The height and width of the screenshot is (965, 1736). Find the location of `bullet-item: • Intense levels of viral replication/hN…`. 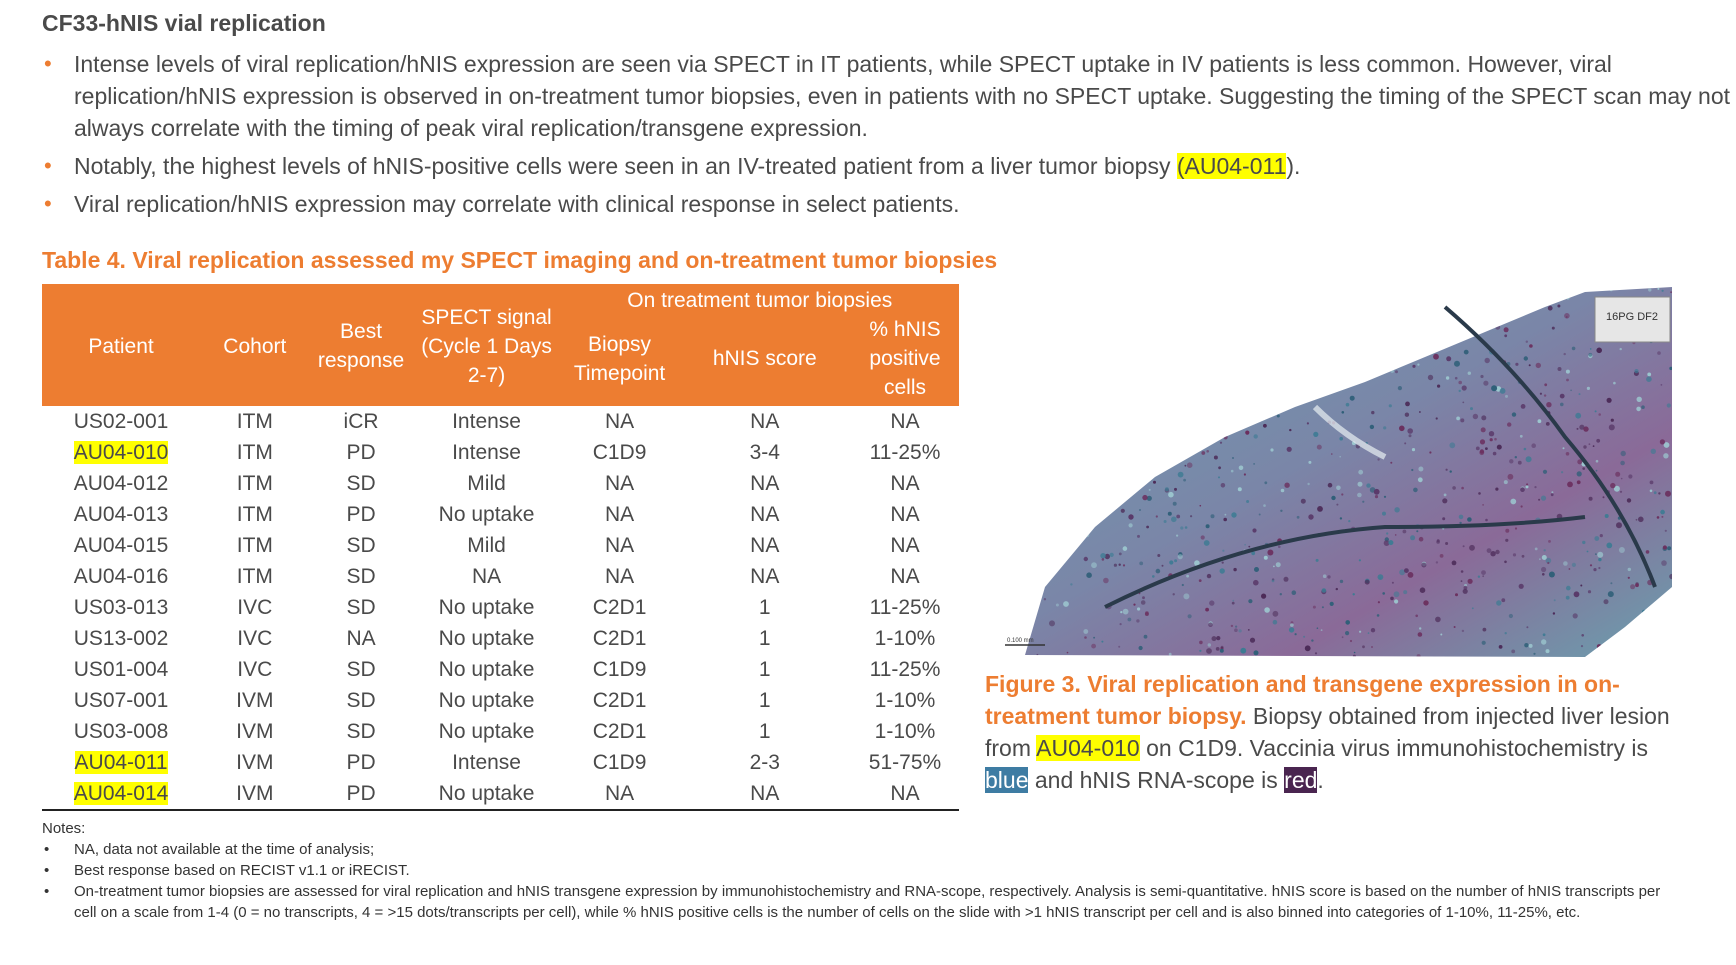

bullet-item: • Intense levels of viral replication/hN… is located at coordinates (887, 96).